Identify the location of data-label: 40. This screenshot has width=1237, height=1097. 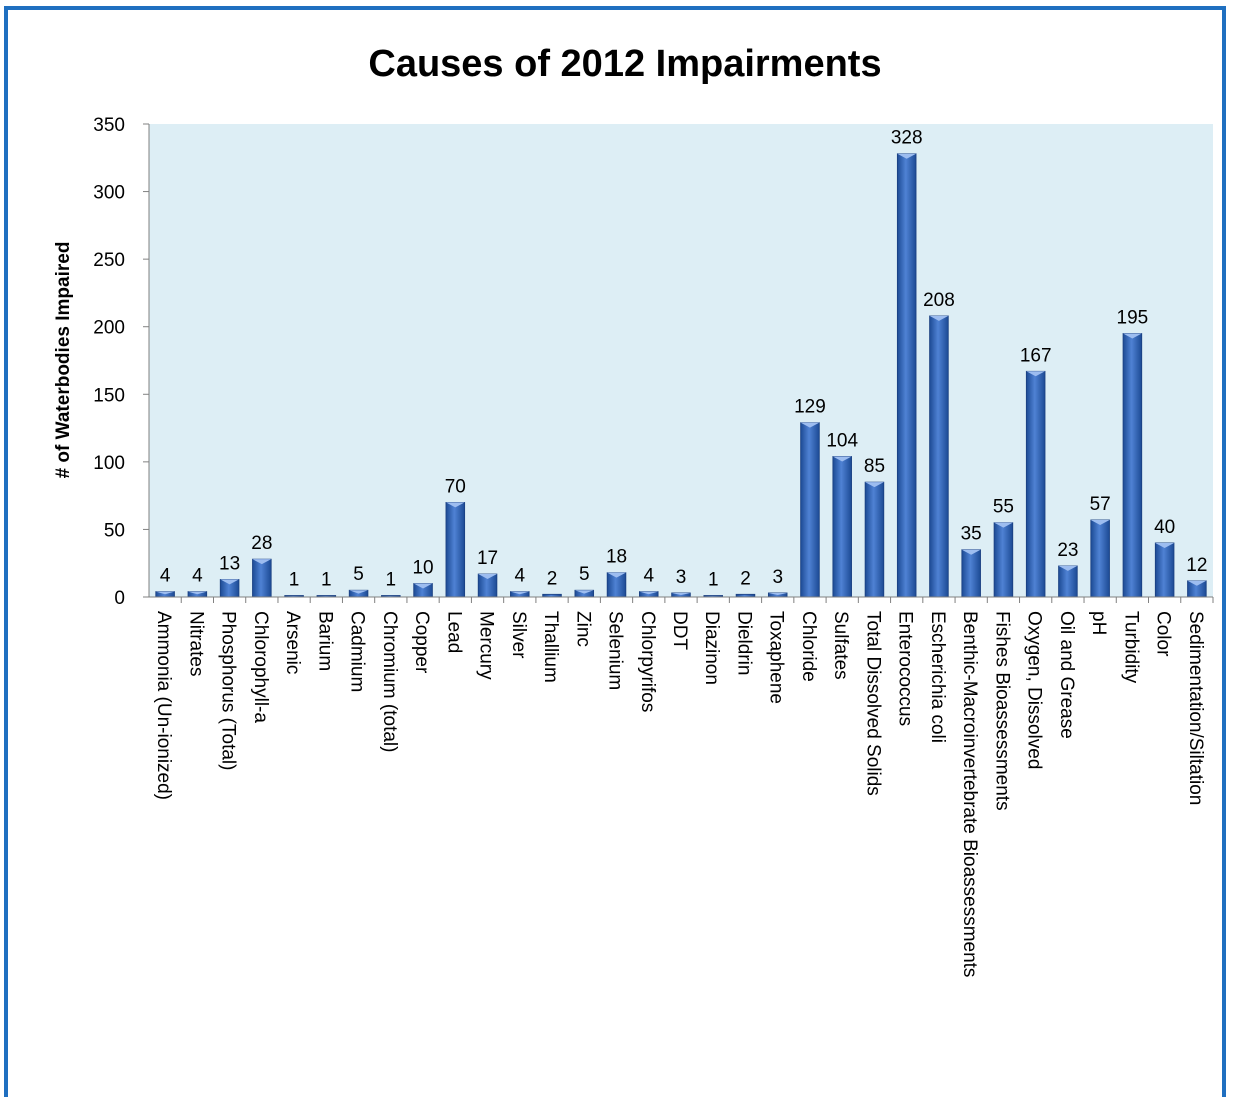
(1164, 527).